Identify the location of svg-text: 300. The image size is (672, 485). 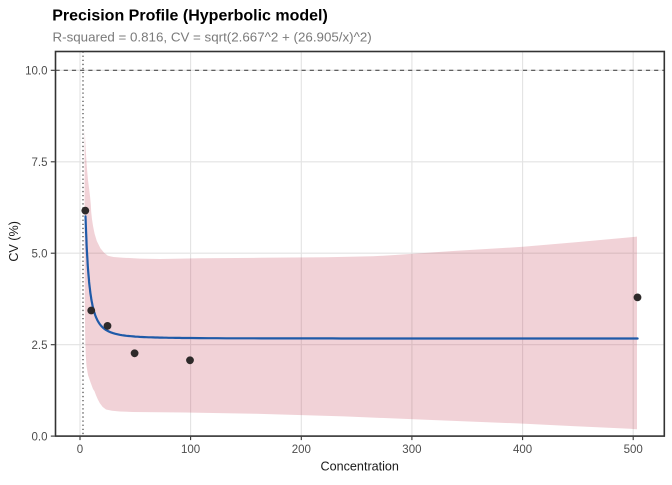
(411, 450).